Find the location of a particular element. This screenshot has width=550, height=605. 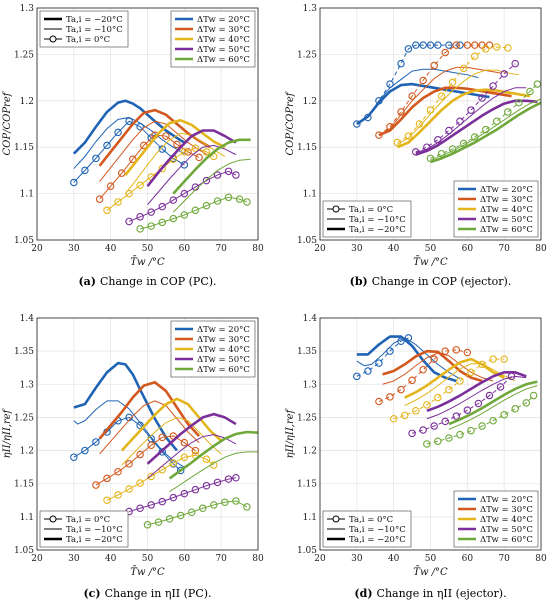

x-tick-label: 20 is located at coordinates (320, 249).